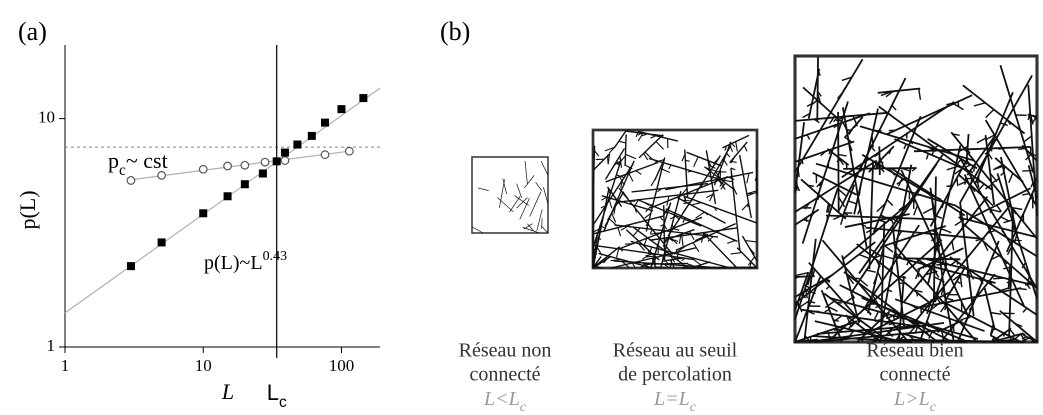  Describe the element at coordinates (914, 375) in the screenshot. I see `caption: connecté` at that location.